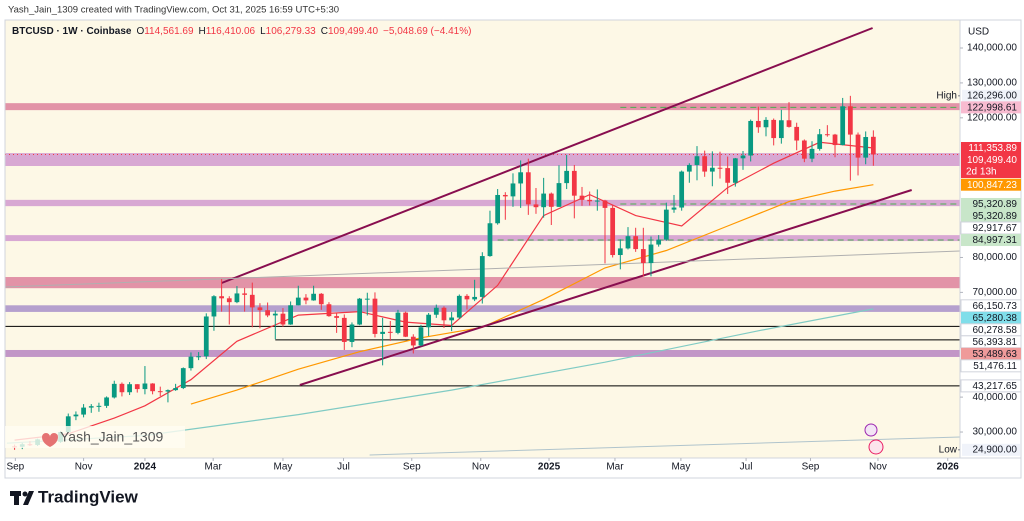 This screenshot has height=521, width=1024. I want to click on x-tick-label: Mar, so click(615, 467).